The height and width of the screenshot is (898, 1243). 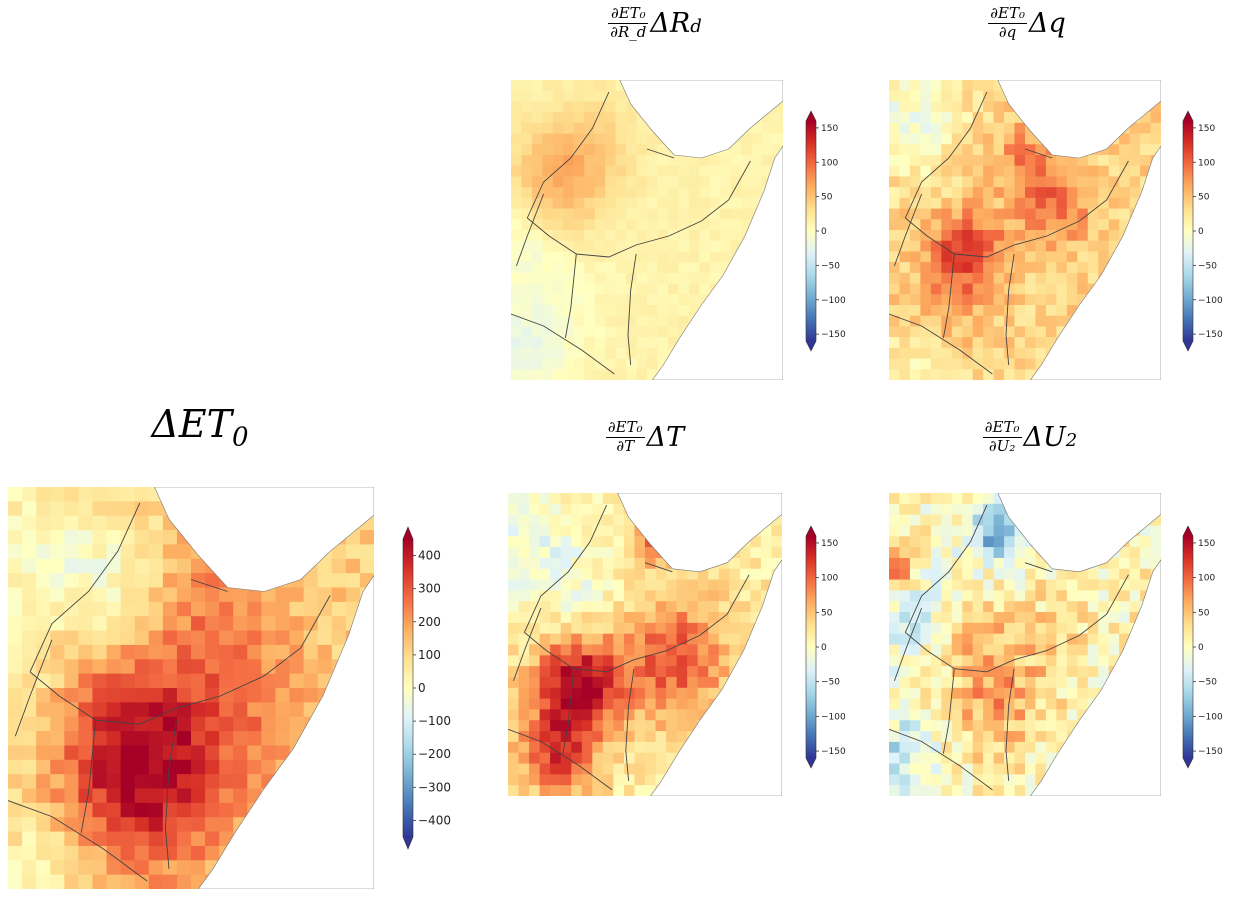 I want to click on title-fraction: ∂ET₀ ∂U₂, so click(x=1002, y=437).